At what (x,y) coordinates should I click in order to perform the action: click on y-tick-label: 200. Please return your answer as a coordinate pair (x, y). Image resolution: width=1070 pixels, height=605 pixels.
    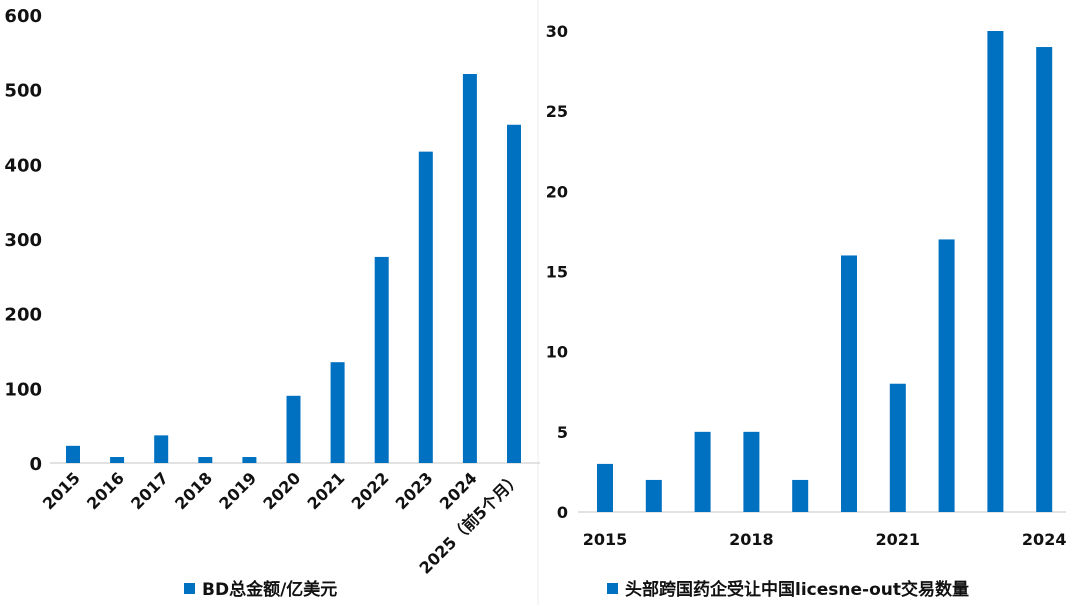
    Looking at the image, I should click on (23, 315).